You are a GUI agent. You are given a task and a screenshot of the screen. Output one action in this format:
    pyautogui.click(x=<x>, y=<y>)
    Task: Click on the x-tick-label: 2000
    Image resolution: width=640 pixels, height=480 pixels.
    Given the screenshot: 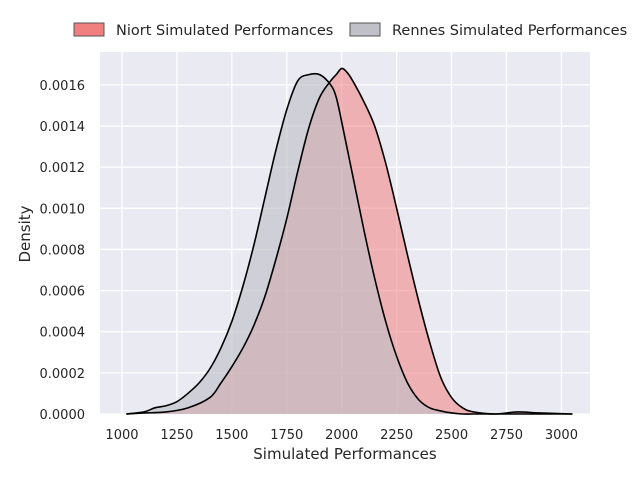 What is the action you would take?
    pyautogui.click(x=341, y=435)
    